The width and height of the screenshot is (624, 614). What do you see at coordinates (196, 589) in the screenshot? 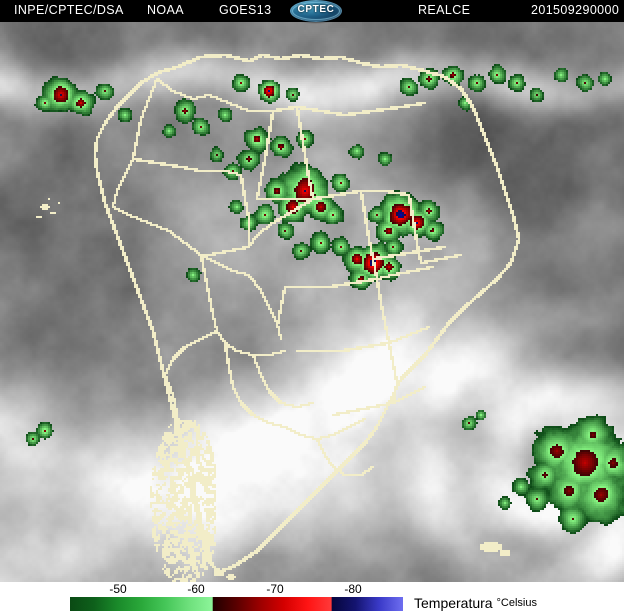
I see `colorbar-tick-minus60: -60` at bounding box center [196, 589].